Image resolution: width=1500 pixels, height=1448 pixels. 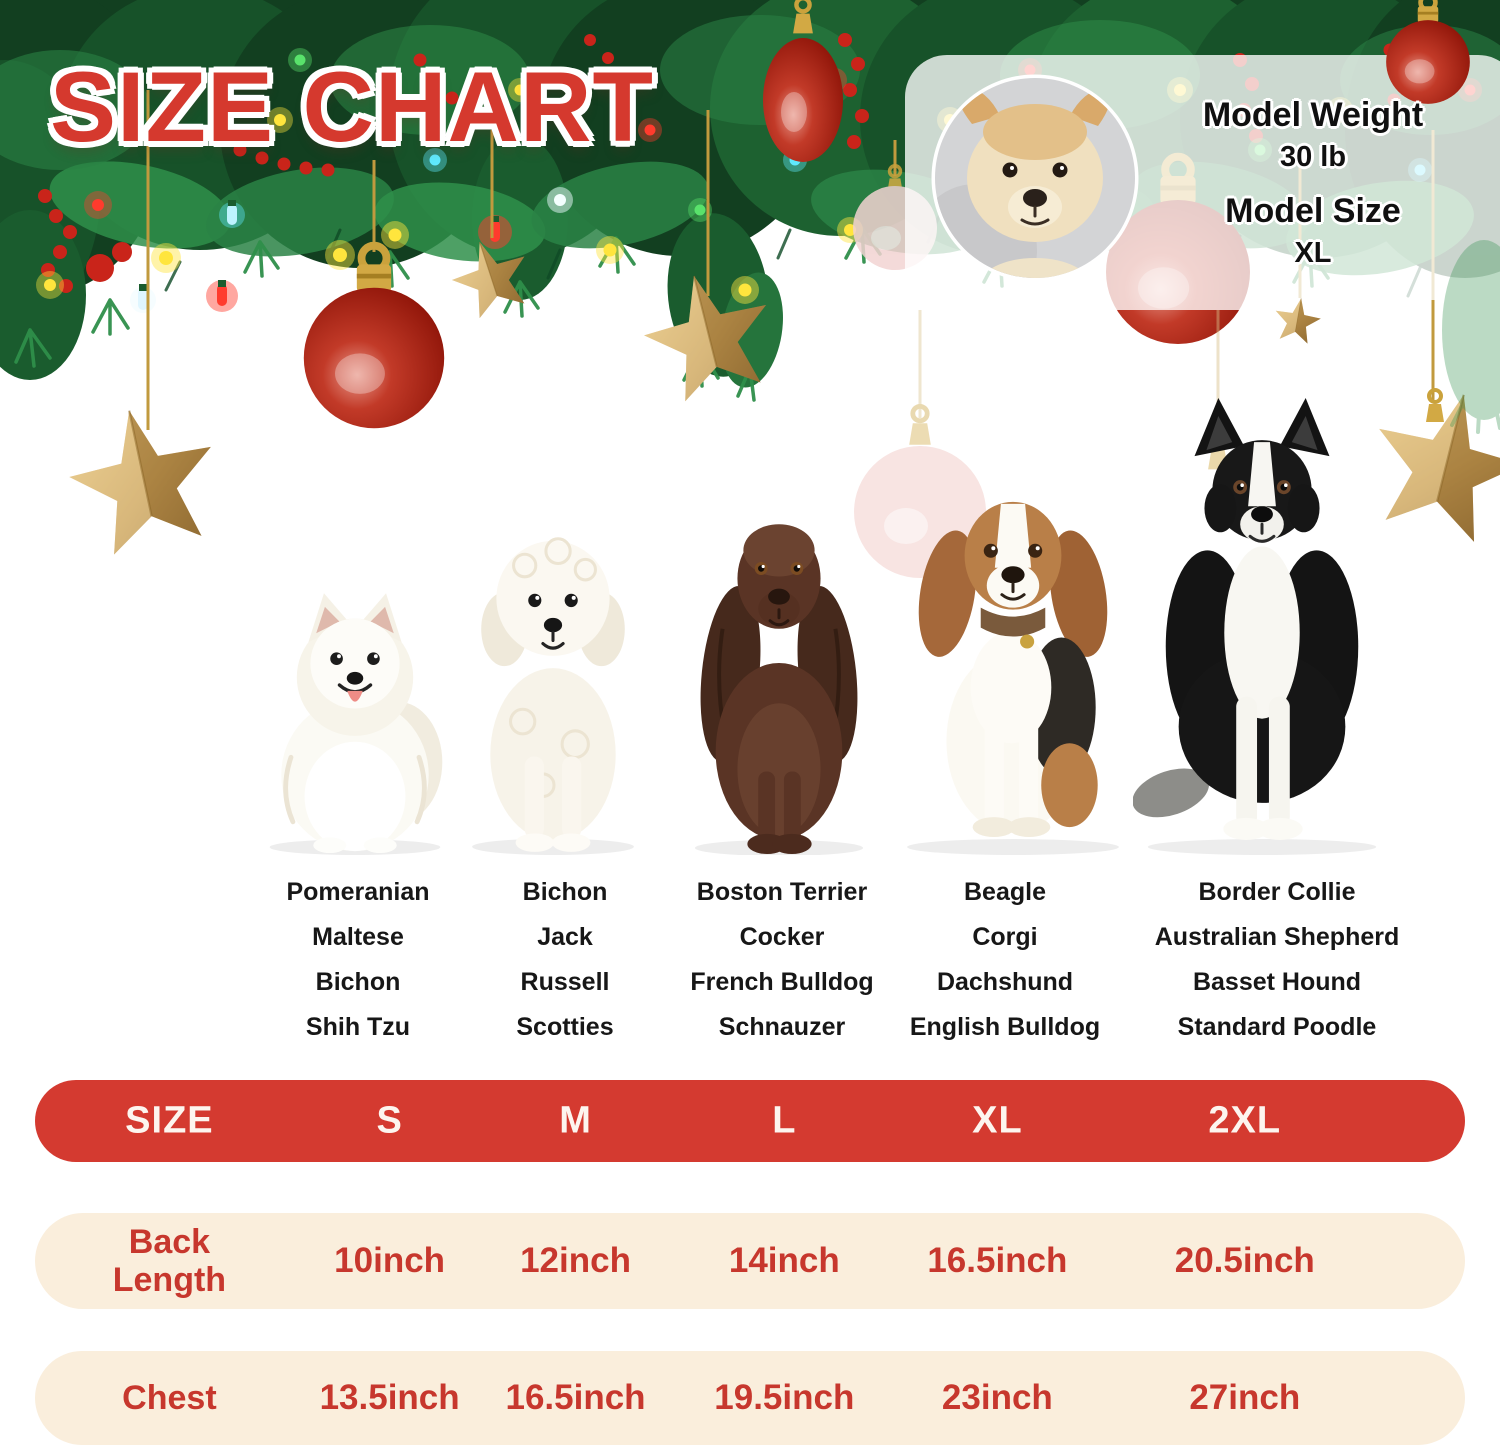 I want to click on breed-name: Beagle, so click(x=1005, y=892).